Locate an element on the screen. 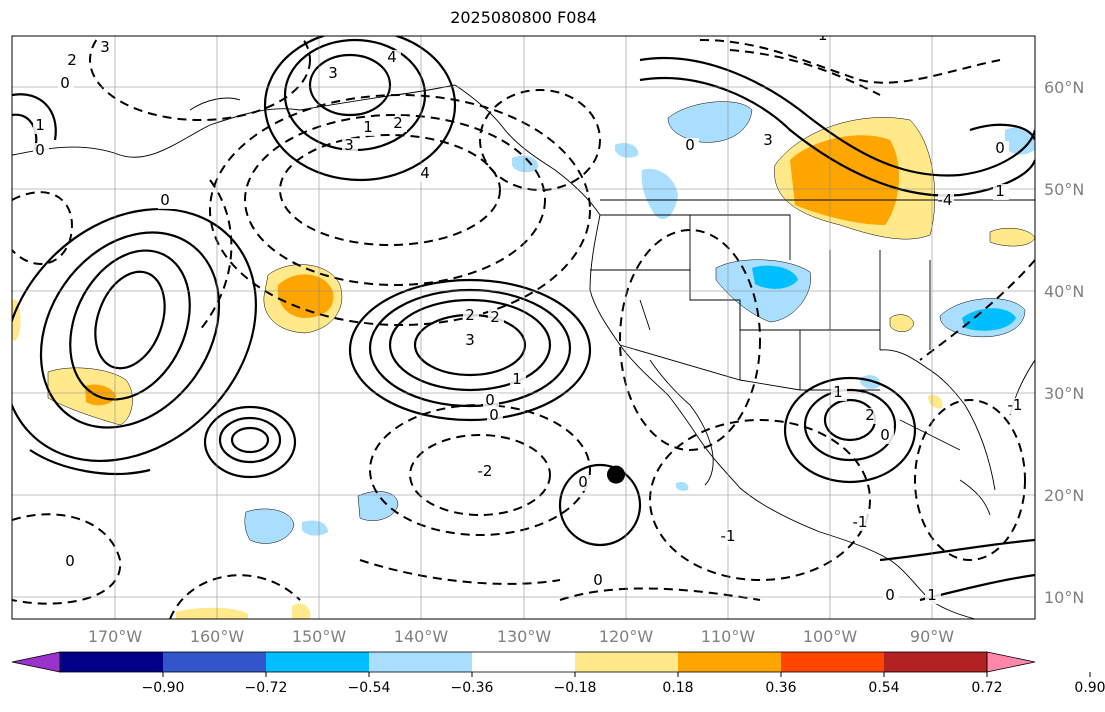  lon-label: 160°W is located at coordinates (217, 636).